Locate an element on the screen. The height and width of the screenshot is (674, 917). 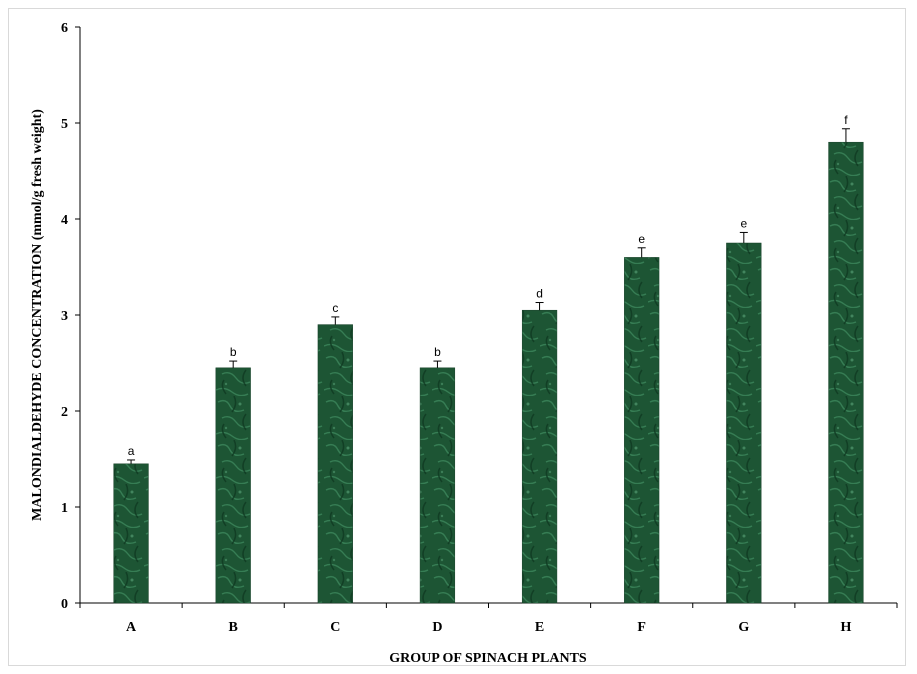
y-tick-label: 5 is located at coordinates (64, 124).